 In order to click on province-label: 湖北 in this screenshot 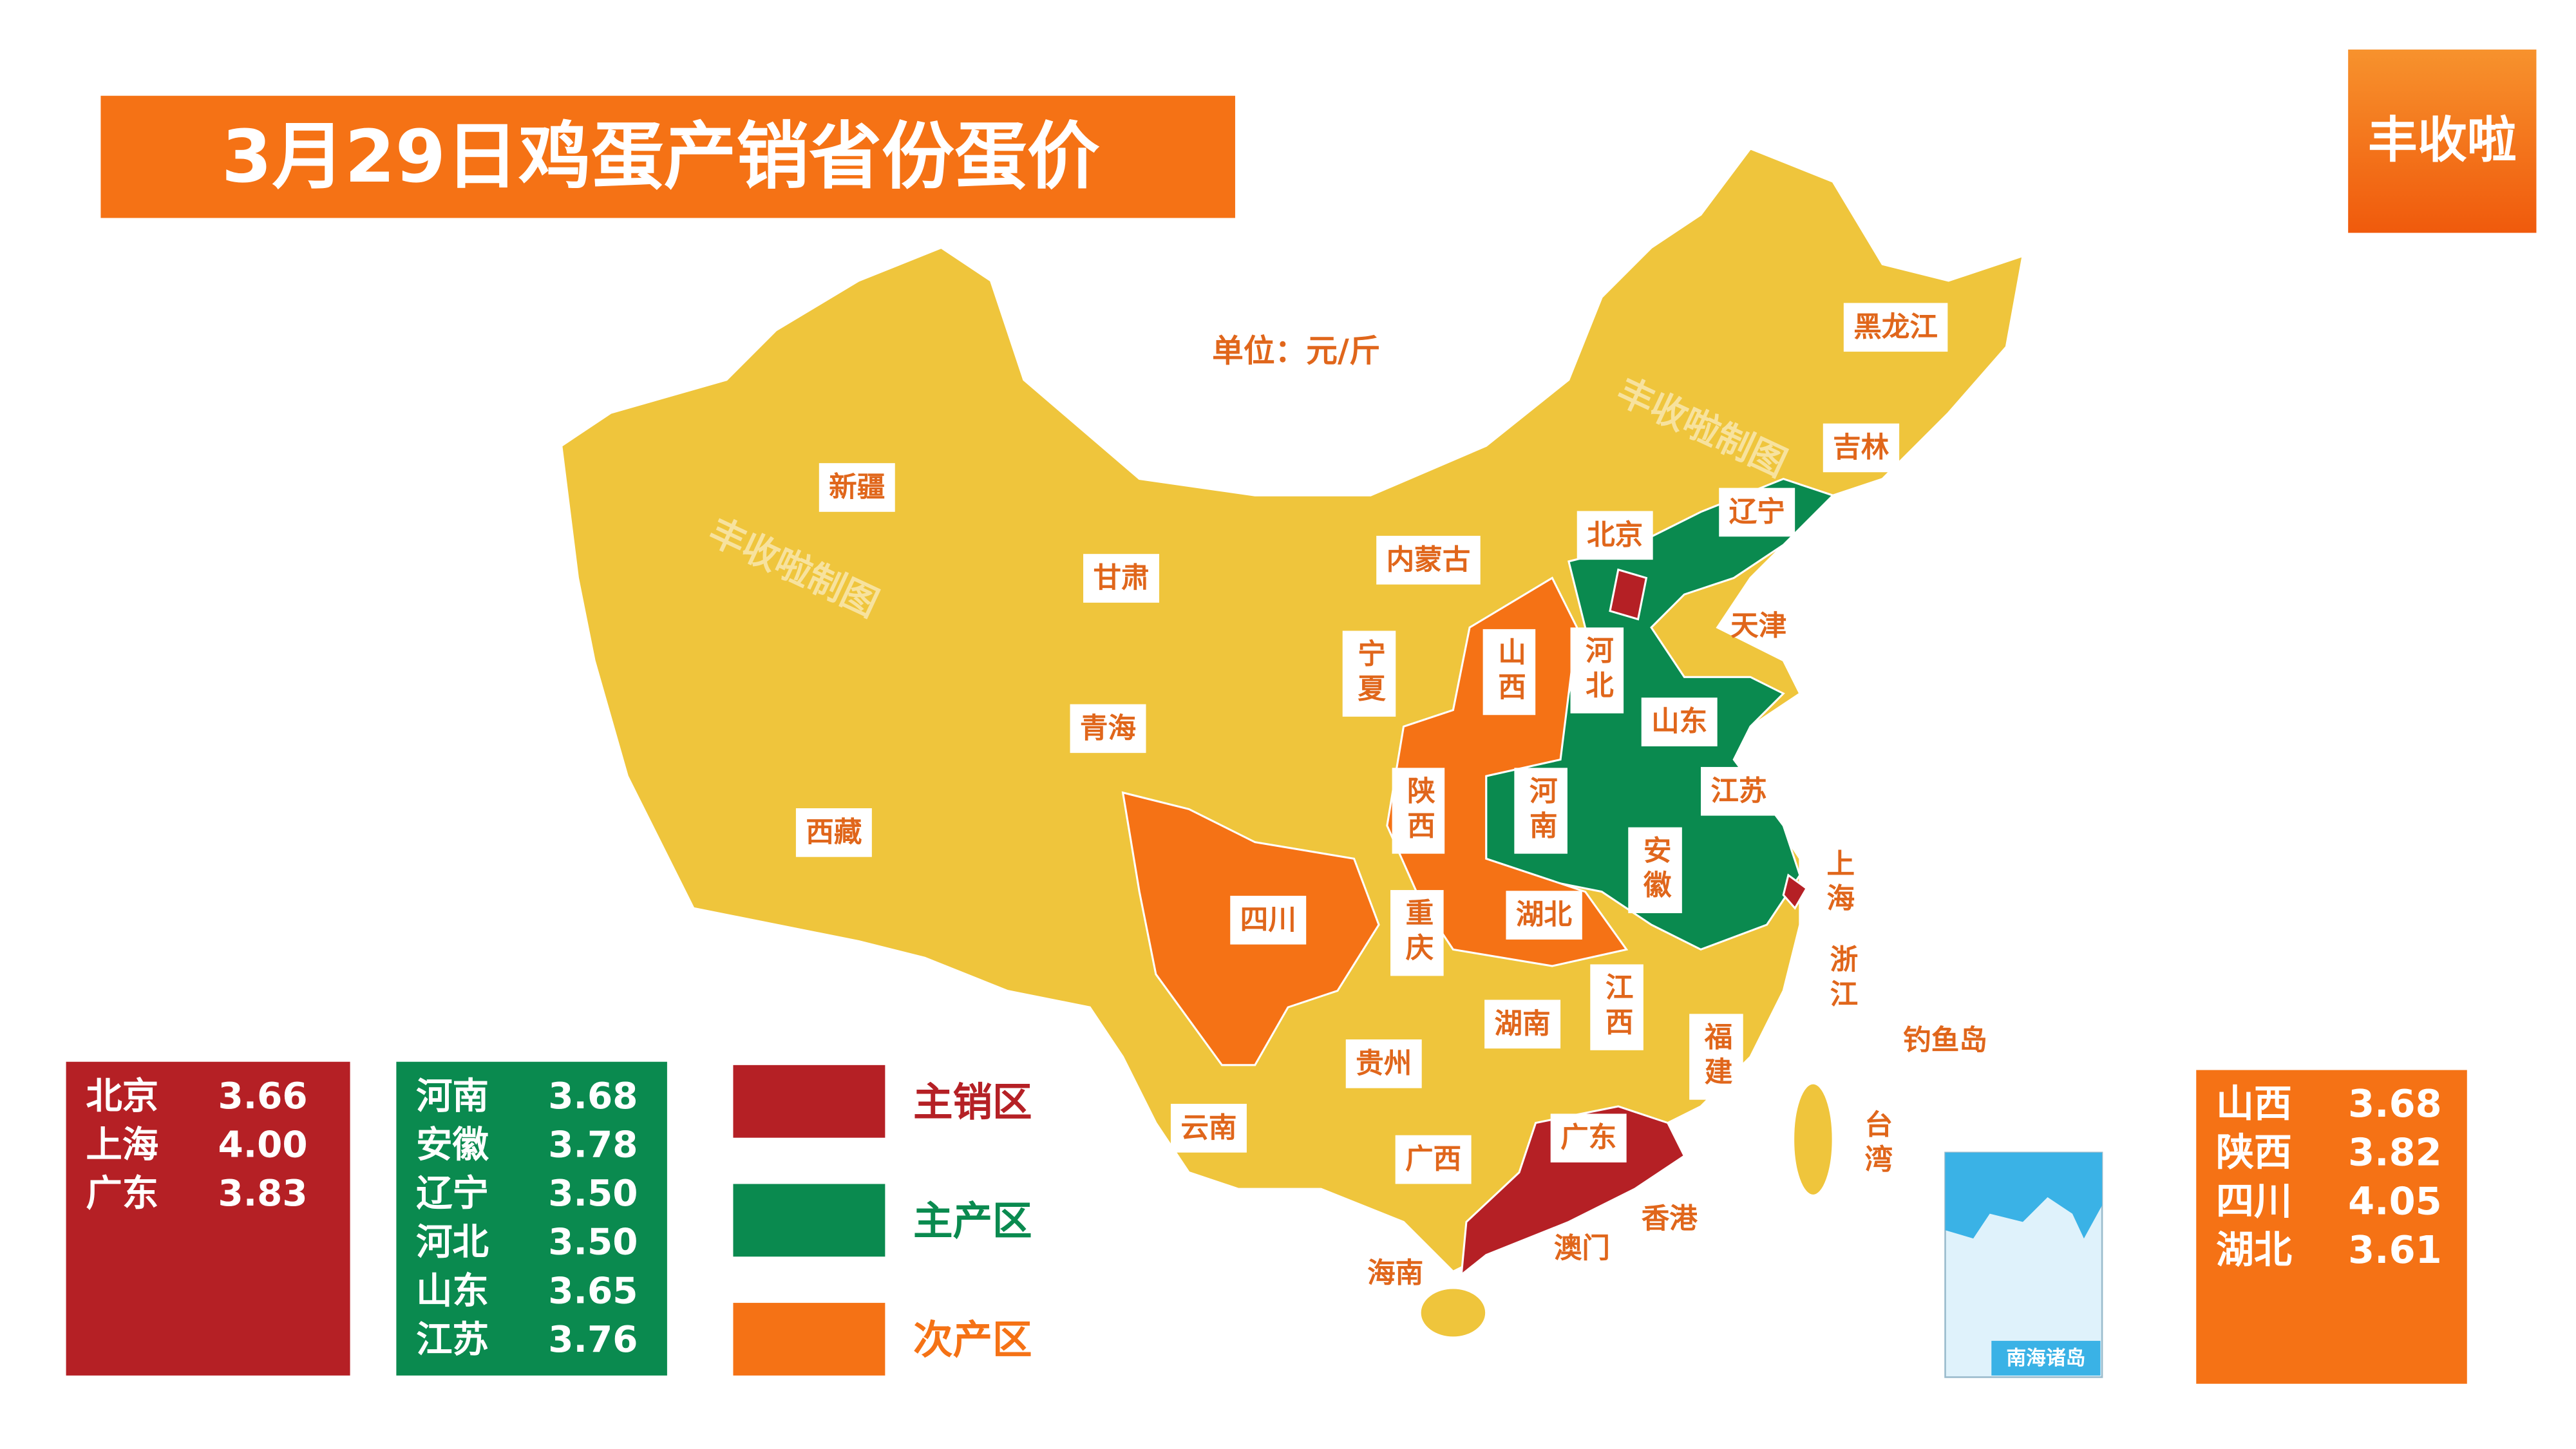, I will do `click(1544, 915)`.